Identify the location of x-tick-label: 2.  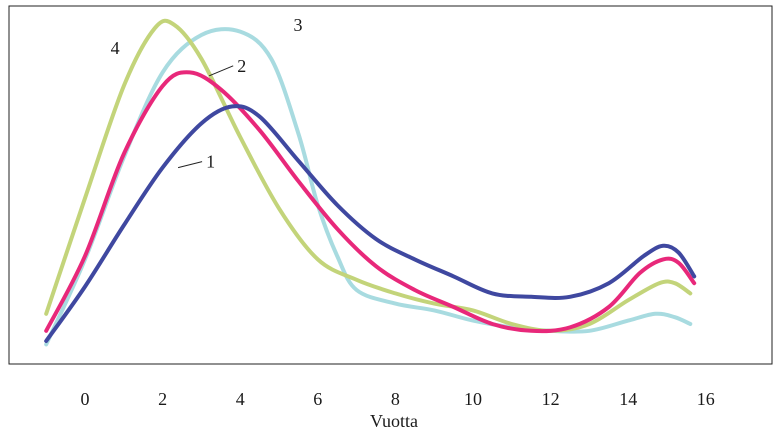
(162, 399).